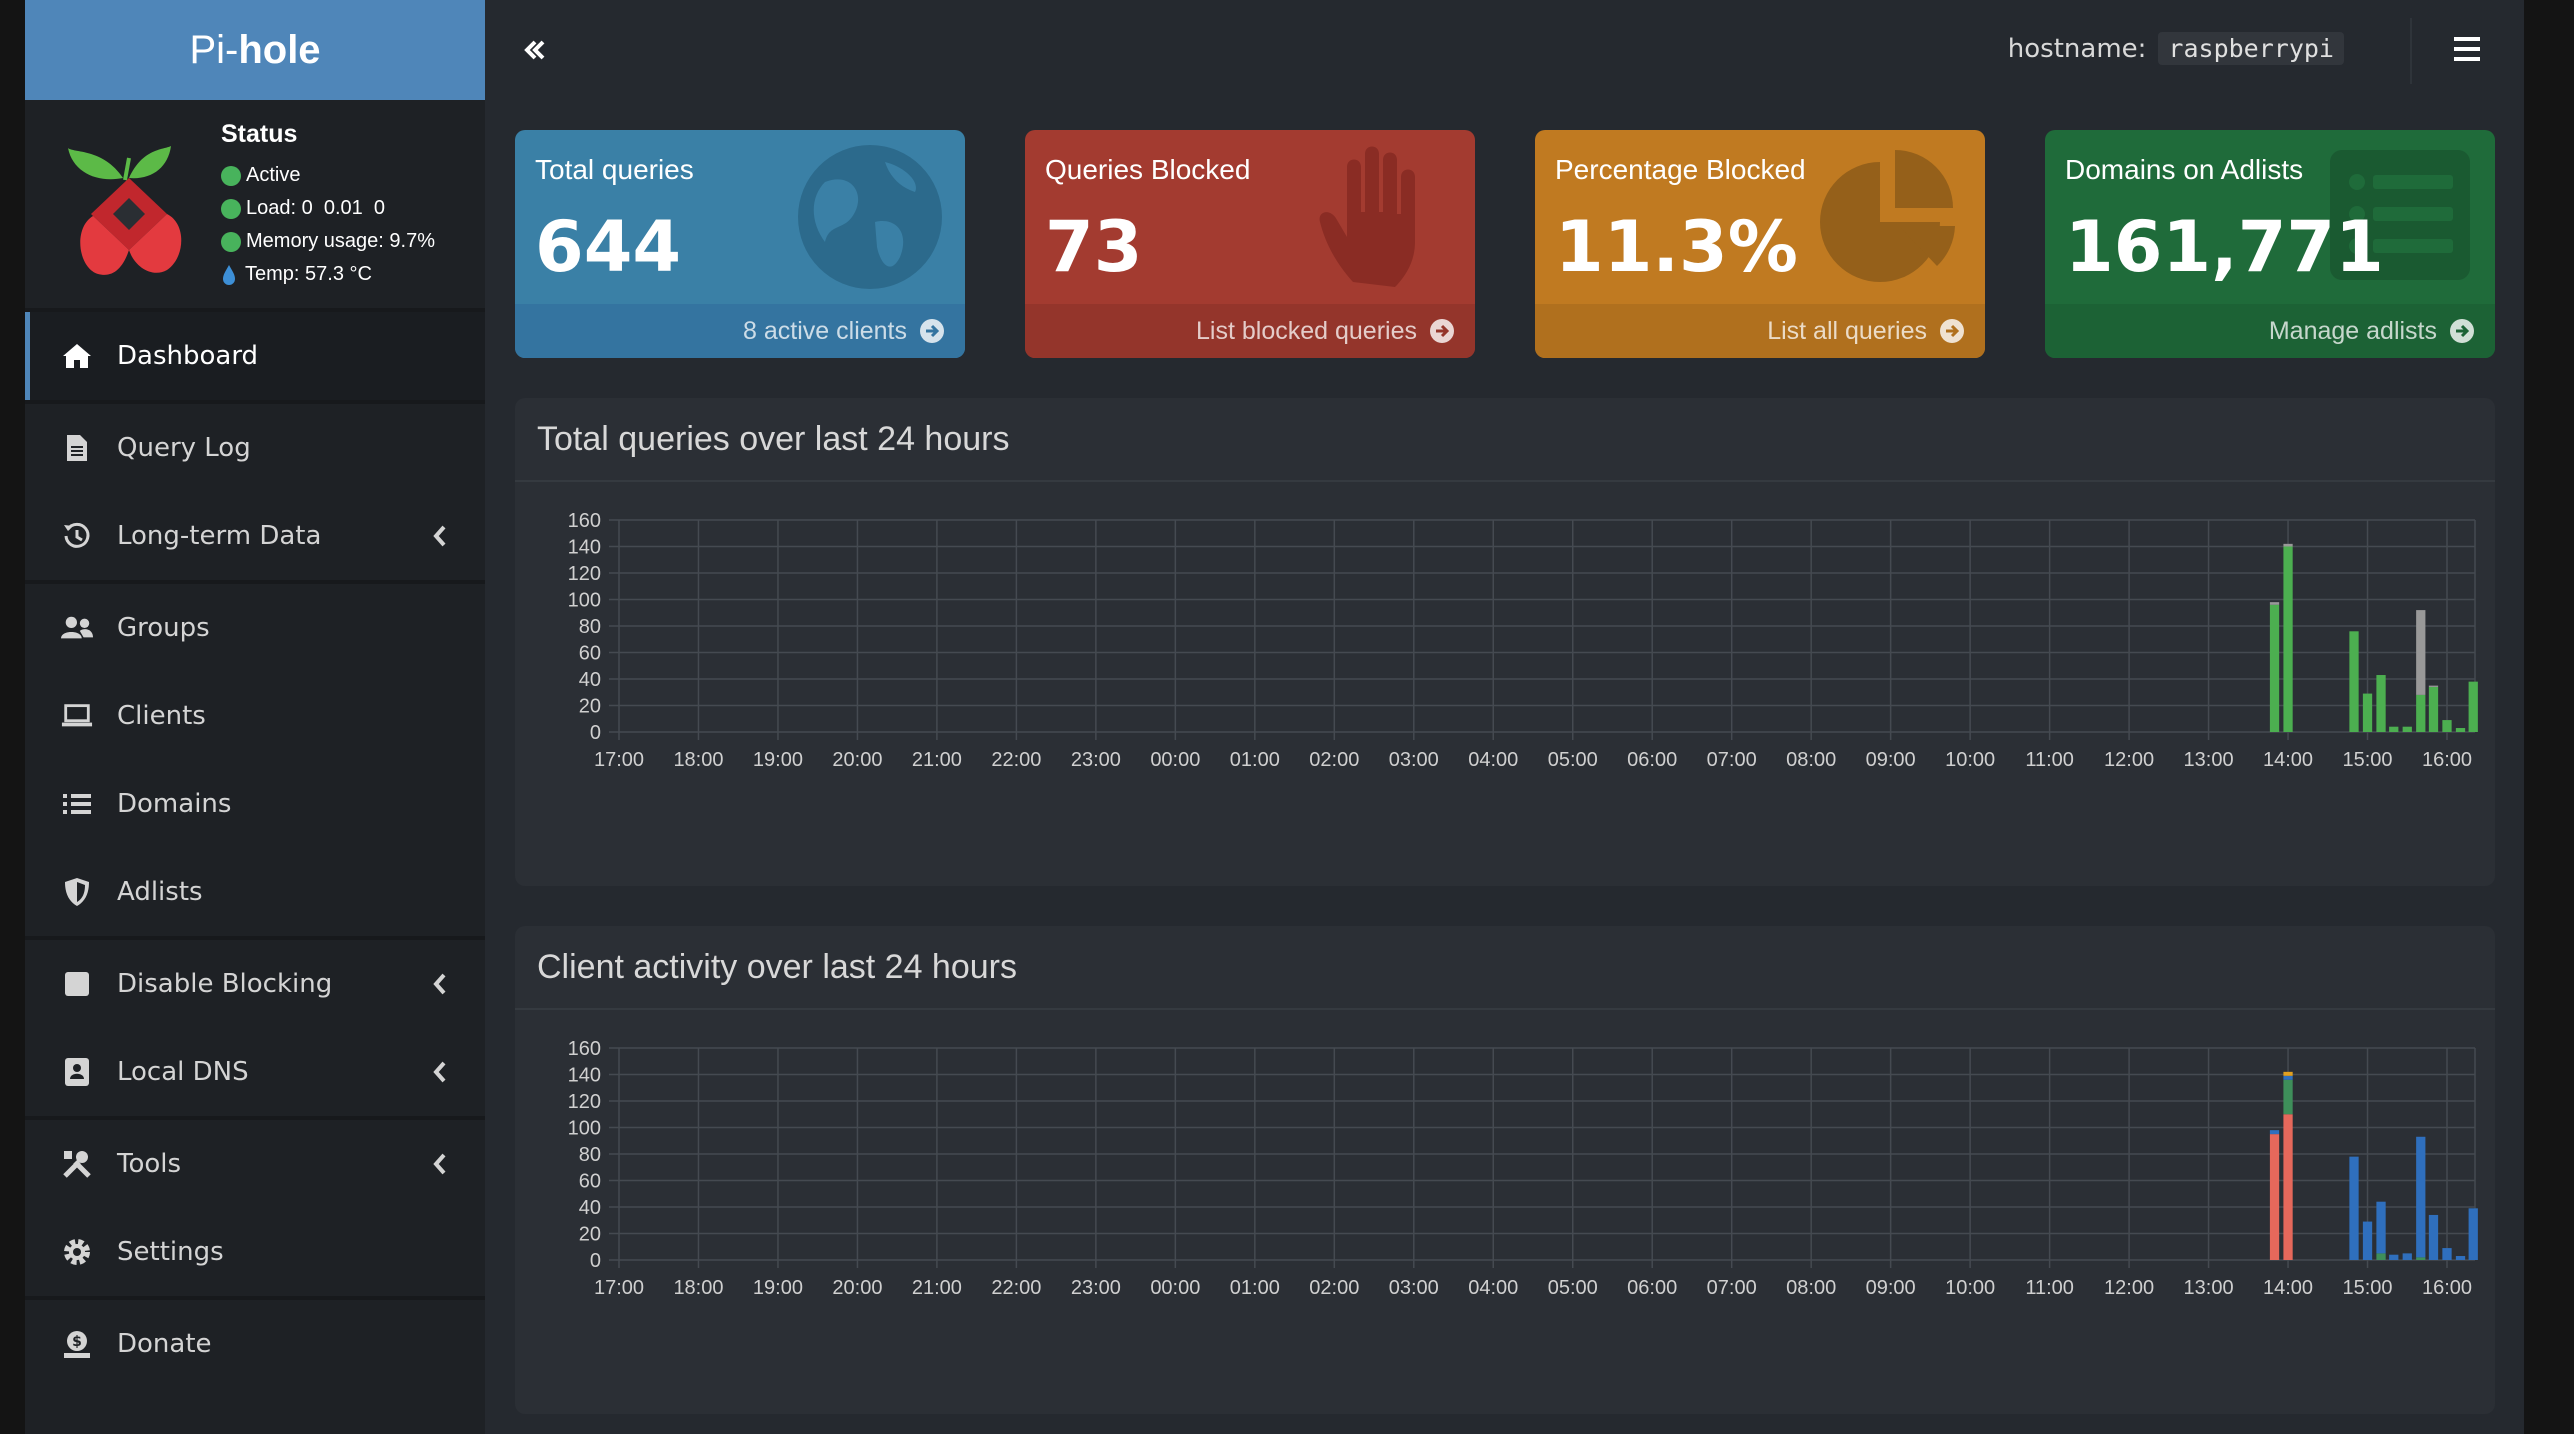 The height and width of the screenshot is (1434, 2574). Describe the element at coordinates (1175, 1288) in the screenshot. I see `x-tick-label: 00:00` at that location.